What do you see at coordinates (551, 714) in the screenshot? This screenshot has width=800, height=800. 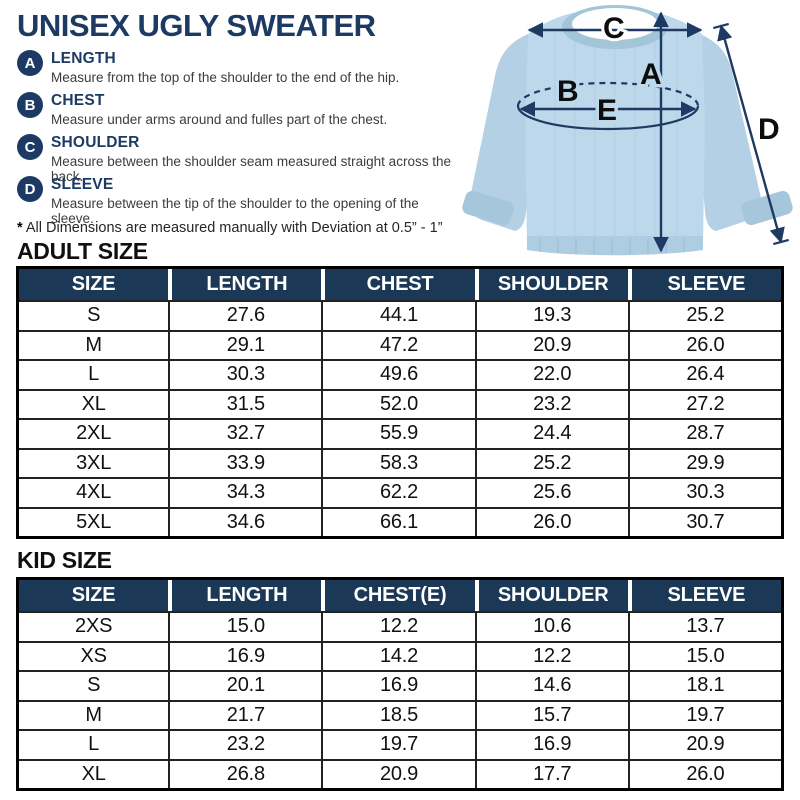 I see `table-cell: 15.7` at bounding box center [551, 714].